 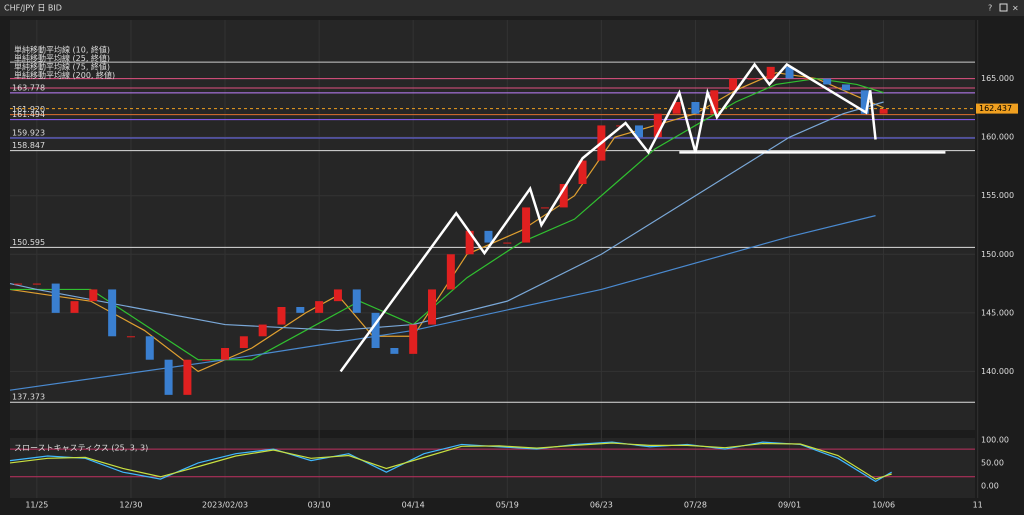 What do you see at coordinates (28, 87) in the screenshot?
I see `level-label: 163.778` at bounding box center [28, 87].